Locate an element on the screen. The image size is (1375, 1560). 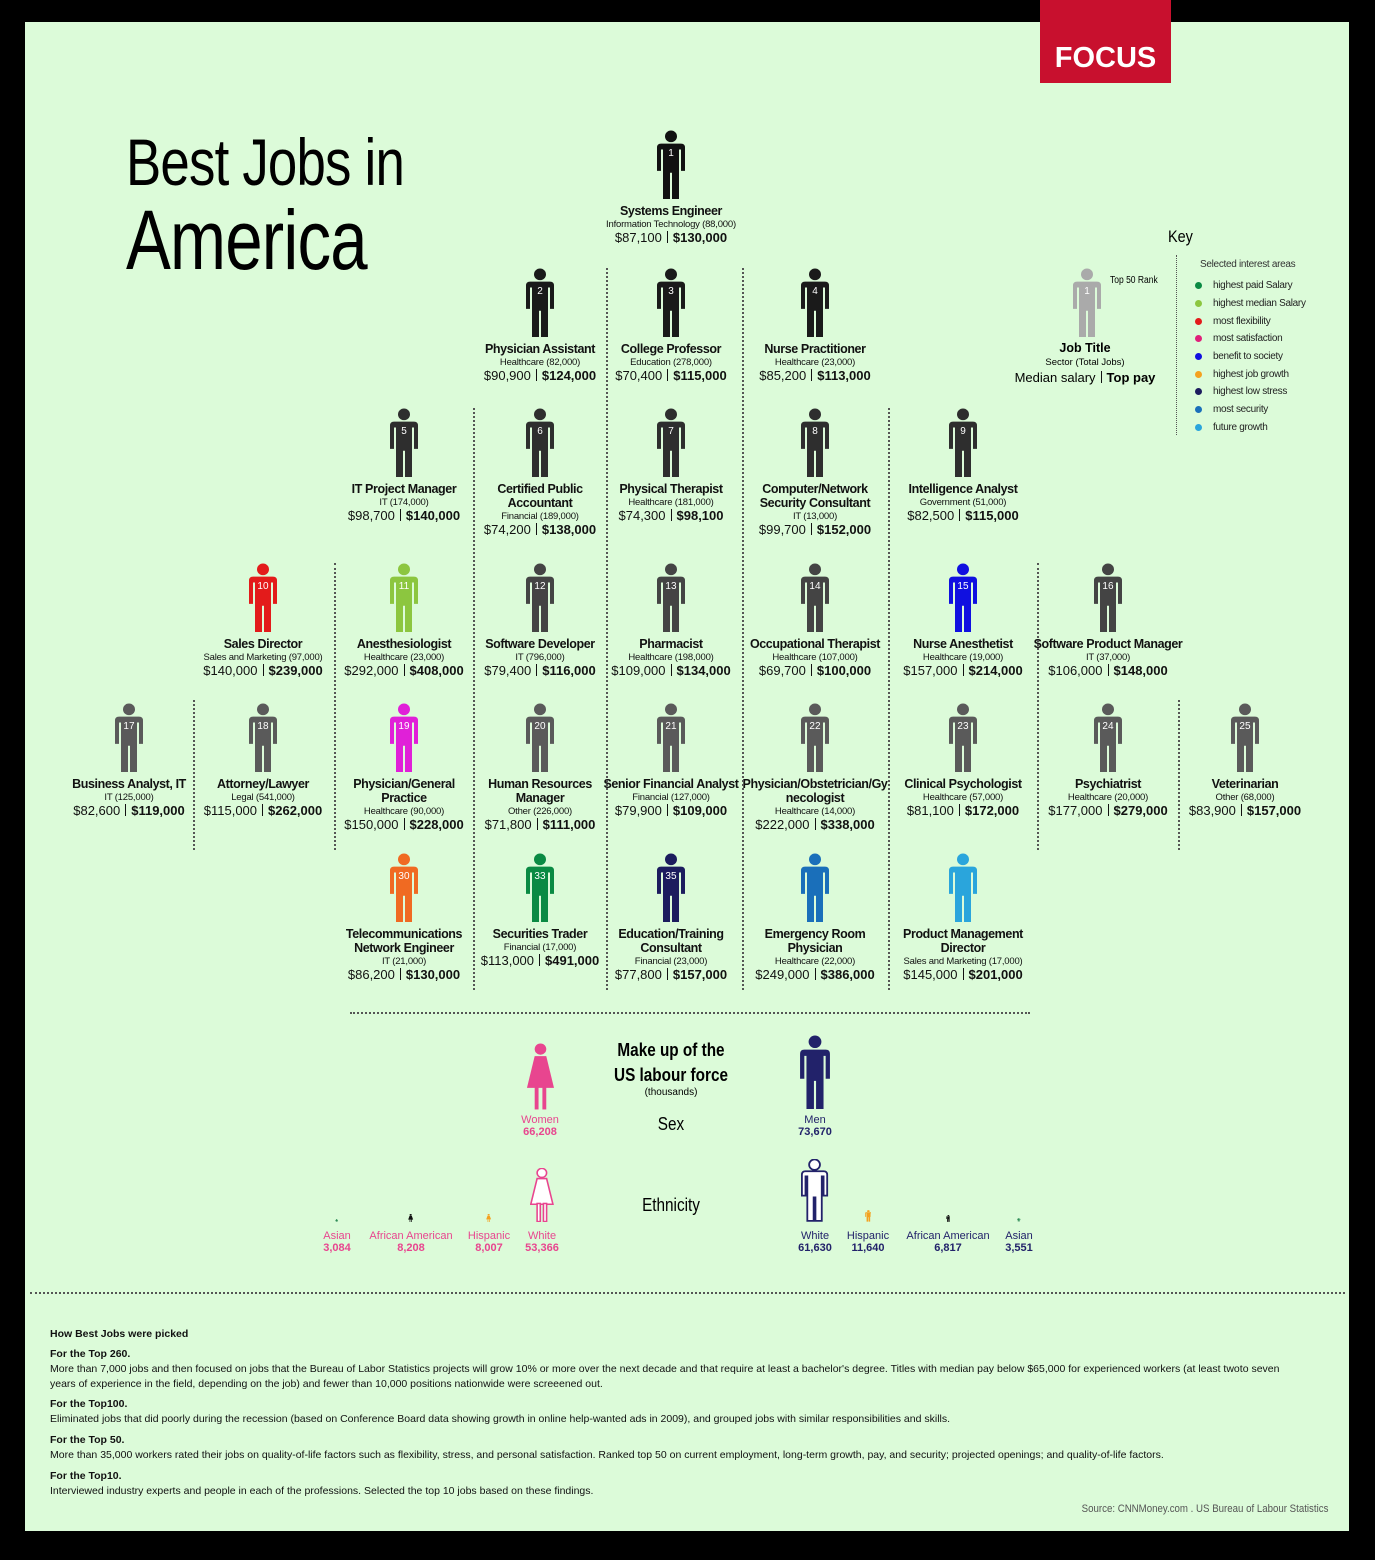
person-icon: 22 is located at coordinates (815, 738).